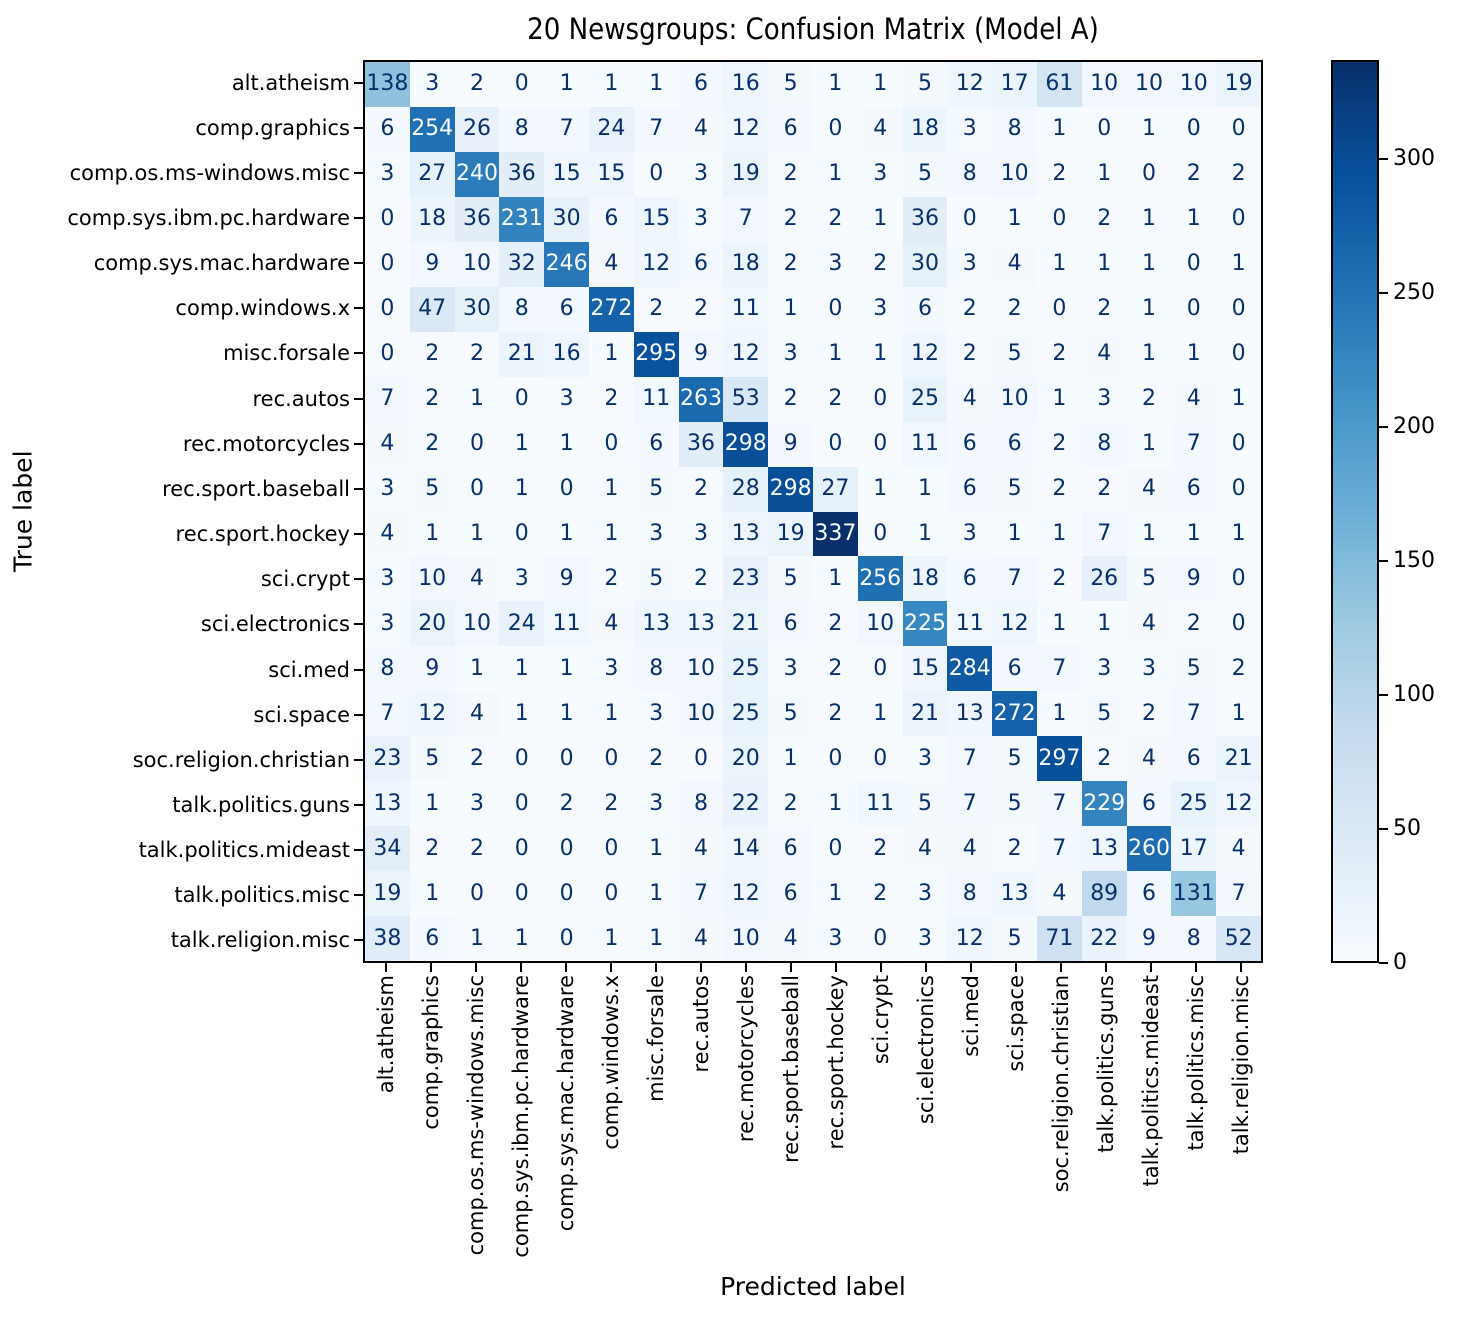 The width and height of the screenshot is (1467, 1324). I want to click on matrix-cell: 47, so click(432, 309).